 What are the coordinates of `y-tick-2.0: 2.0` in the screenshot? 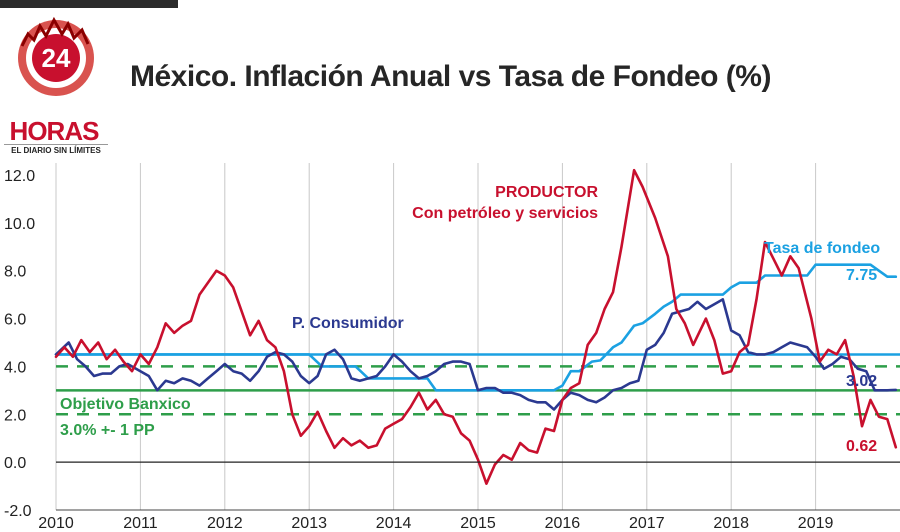 It's located at (15, 415).